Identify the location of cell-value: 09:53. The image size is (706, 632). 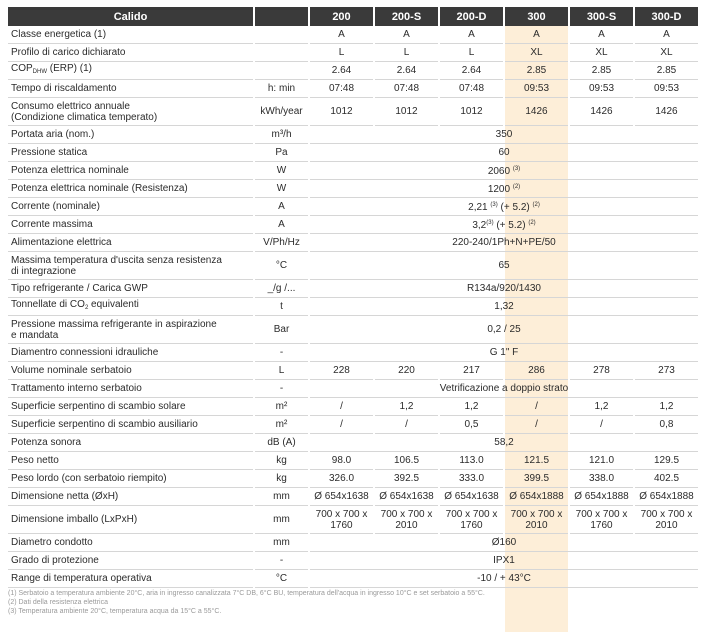
(536, 89).